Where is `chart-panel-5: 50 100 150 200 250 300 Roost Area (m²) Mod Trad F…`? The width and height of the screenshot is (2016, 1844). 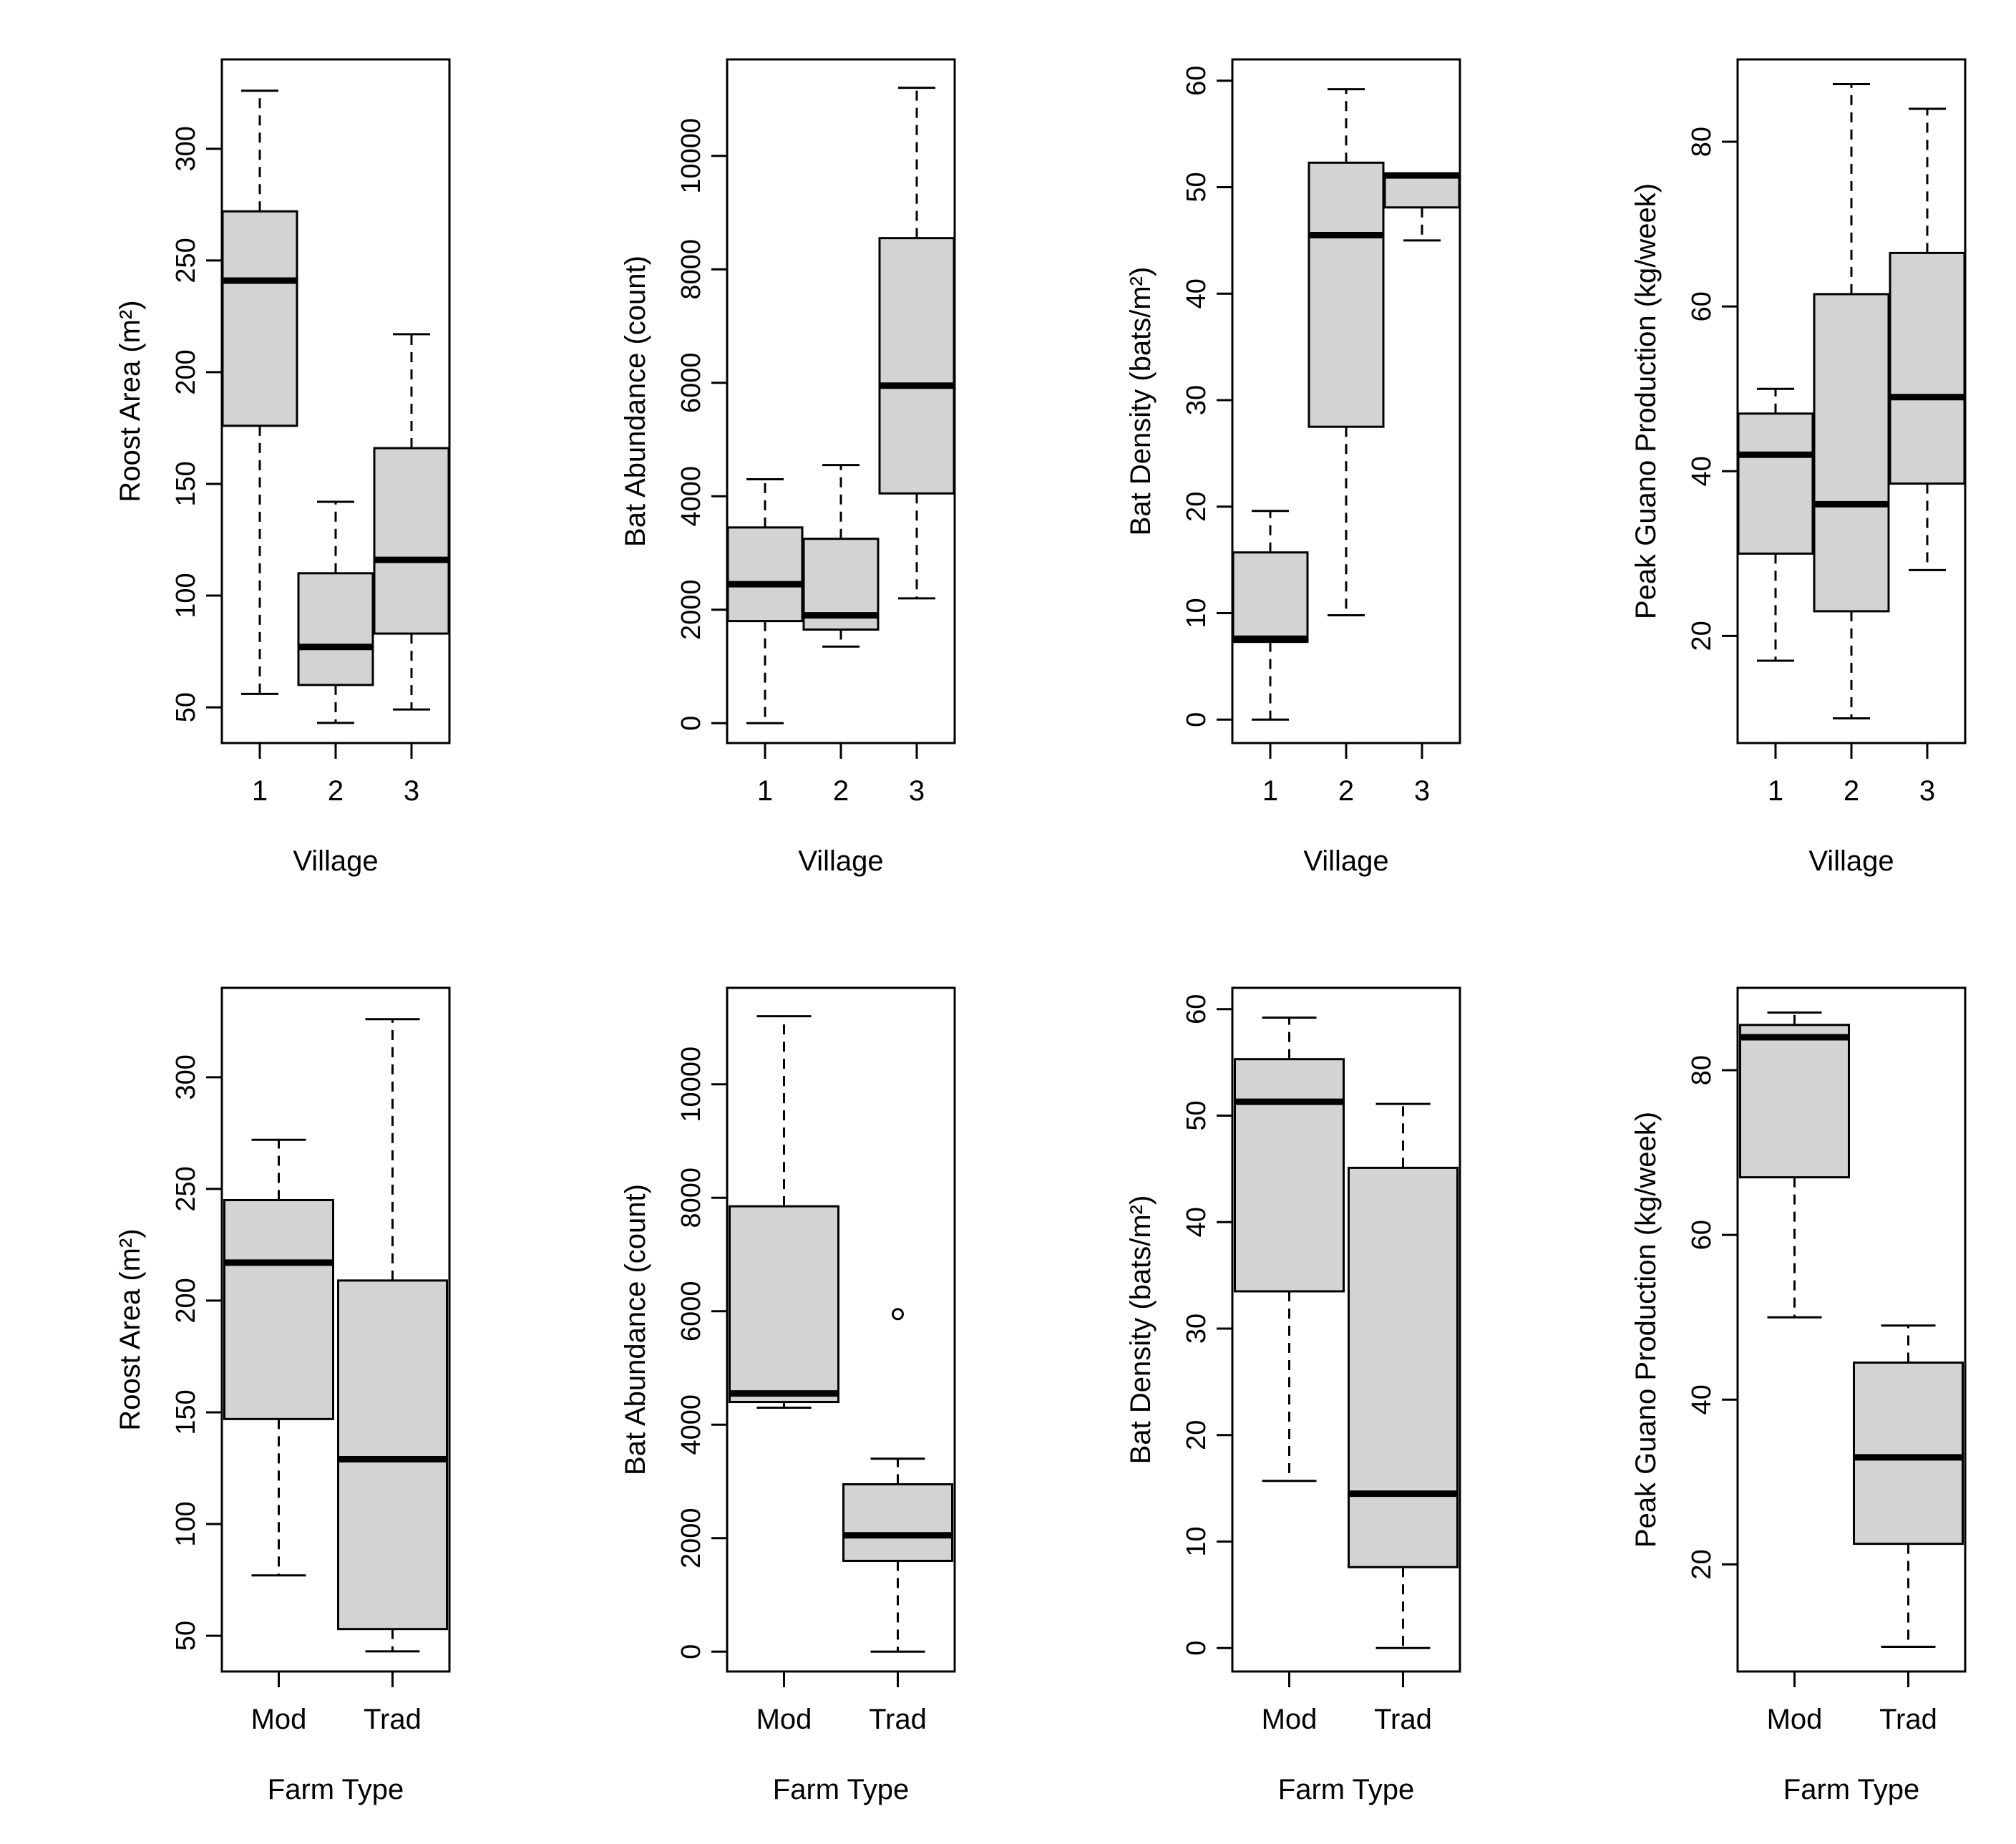 chart-panel-5: 50 100 150 200 250 300 Roost Area (m²) Mod Trad F… is located at coordinates (283, 1395).